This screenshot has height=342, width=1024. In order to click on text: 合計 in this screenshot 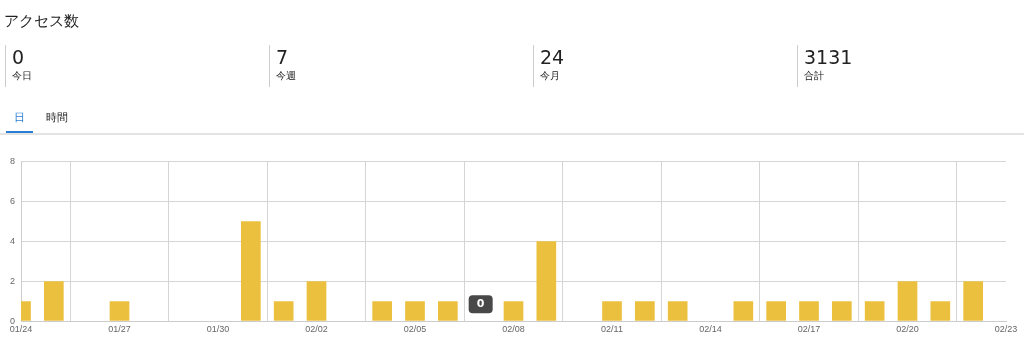, I will do `click(814, 76)`.